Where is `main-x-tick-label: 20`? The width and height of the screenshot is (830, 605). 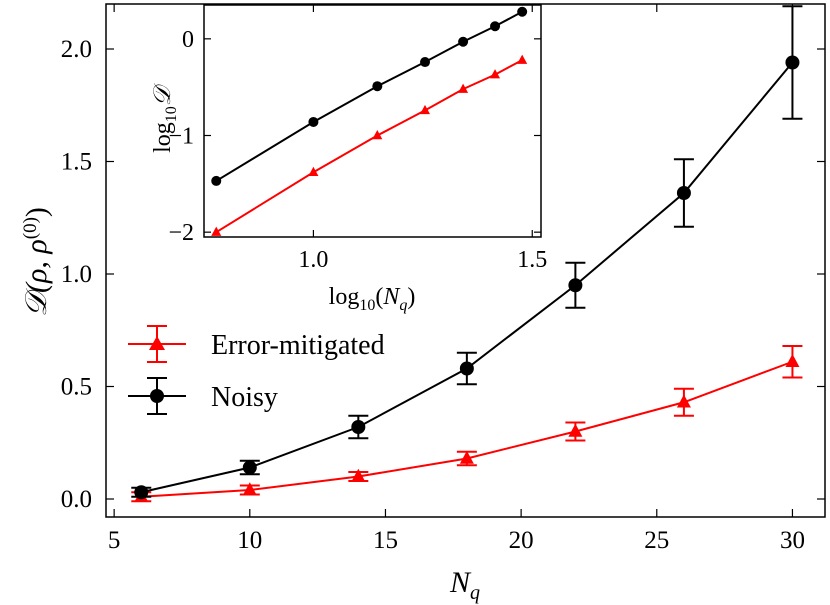
main-x-tick-label: 20 is located at coordinates (521, 540).